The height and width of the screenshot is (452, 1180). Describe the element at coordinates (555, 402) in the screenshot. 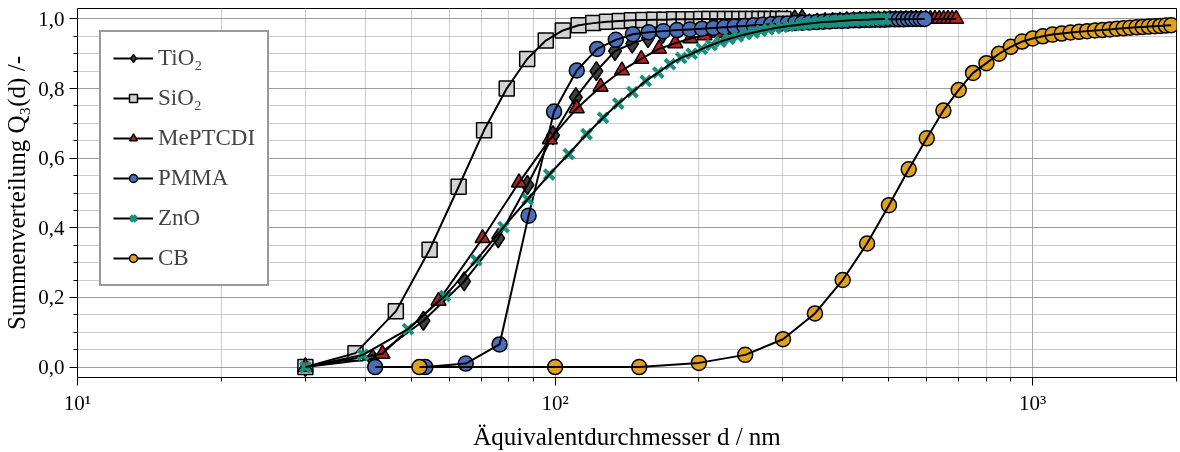

I see `x-tick-label: 10²` at that location.